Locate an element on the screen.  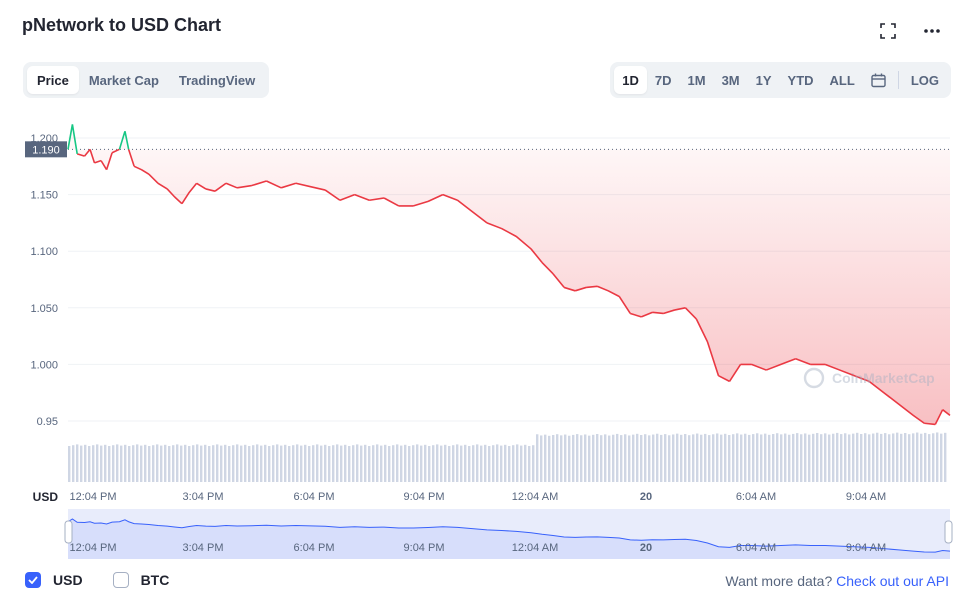
navigator-tick-label: 20 is located at coordinates (646, 548).